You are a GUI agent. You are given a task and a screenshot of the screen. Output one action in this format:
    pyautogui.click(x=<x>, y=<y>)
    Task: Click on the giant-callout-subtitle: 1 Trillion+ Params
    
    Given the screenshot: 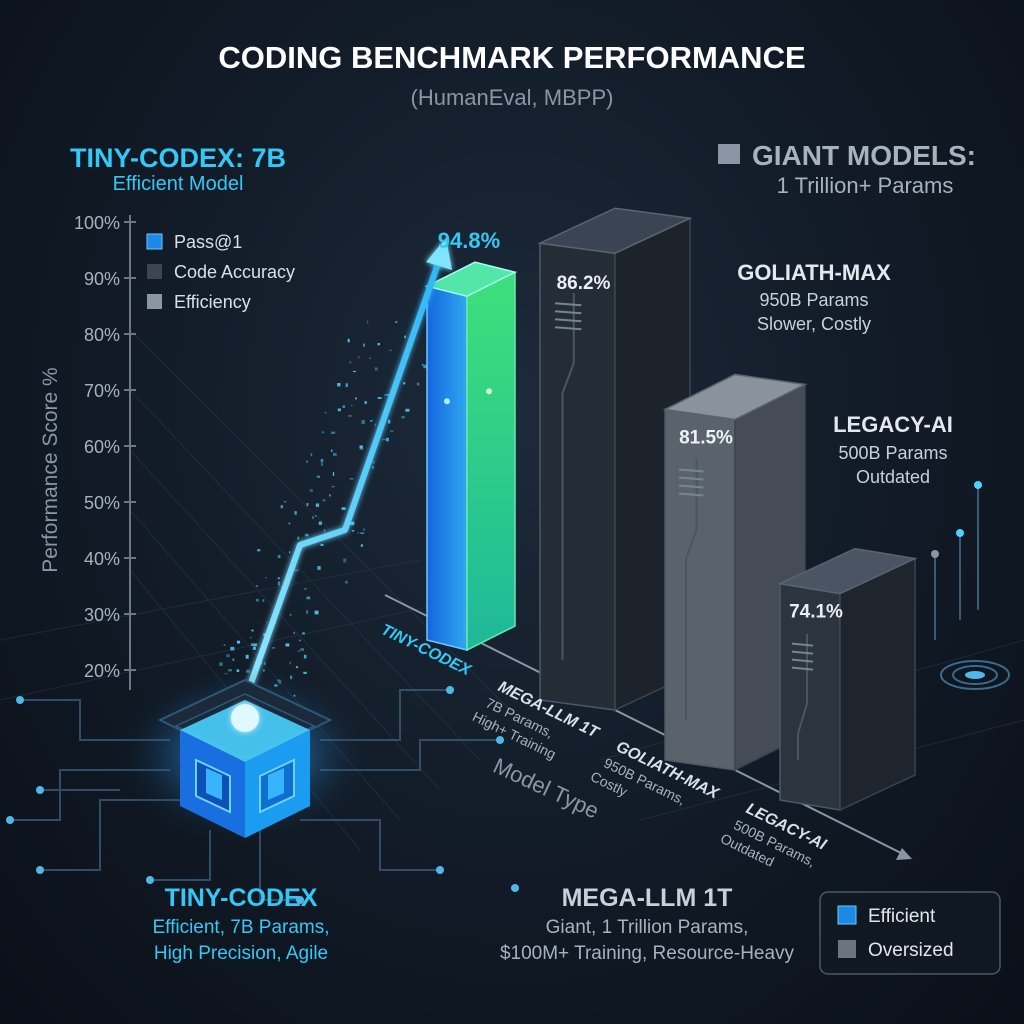 What is the action you would take?
    pyautogui.click(x=865, y=185)
    